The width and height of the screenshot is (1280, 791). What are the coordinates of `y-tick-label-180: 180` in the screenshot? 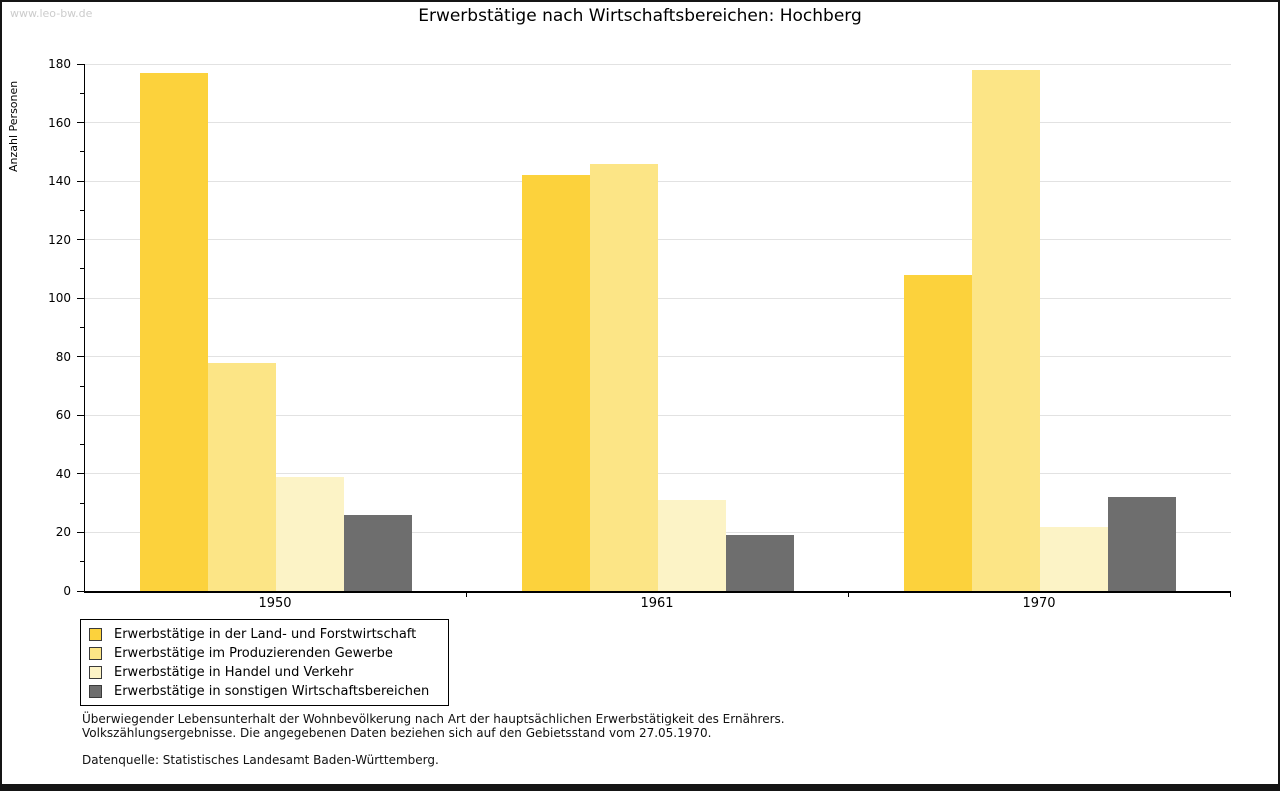 It's located at (59, 64).